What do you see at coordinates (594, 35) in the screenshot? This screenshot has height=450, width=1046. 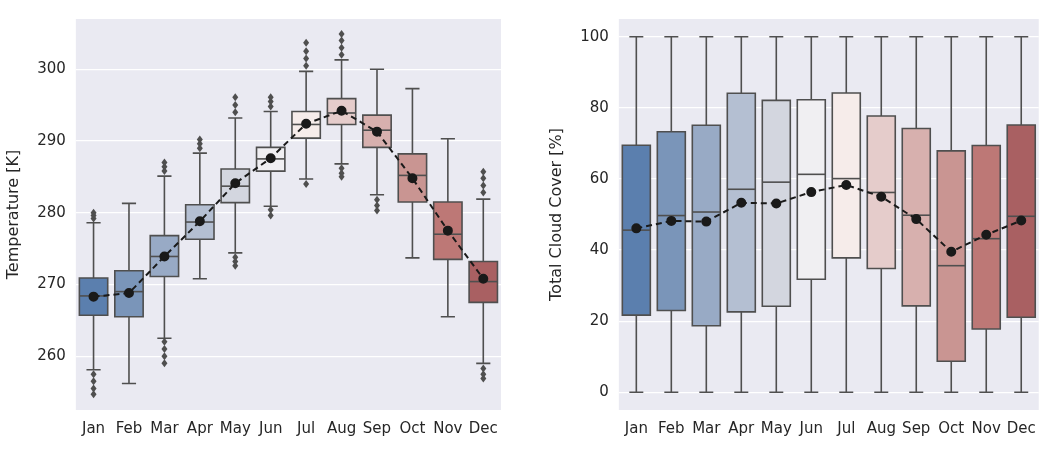 I see `y-tick-label: 100` at bounding box center [594, 35].